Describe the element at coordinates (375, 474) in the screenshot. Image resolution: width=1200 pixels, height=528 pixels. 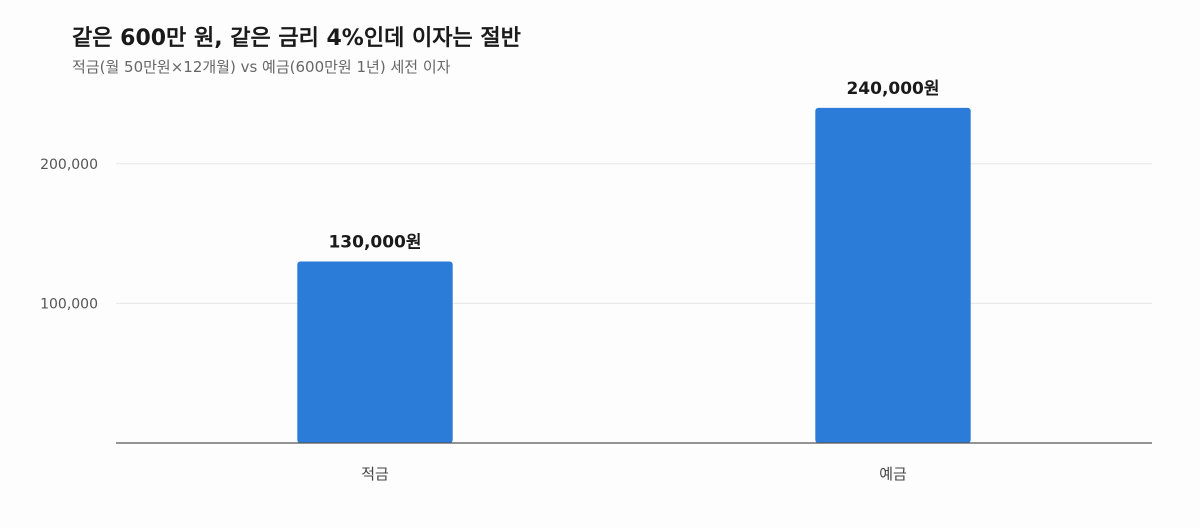
I see `x-tick-label: 적금` at that location.